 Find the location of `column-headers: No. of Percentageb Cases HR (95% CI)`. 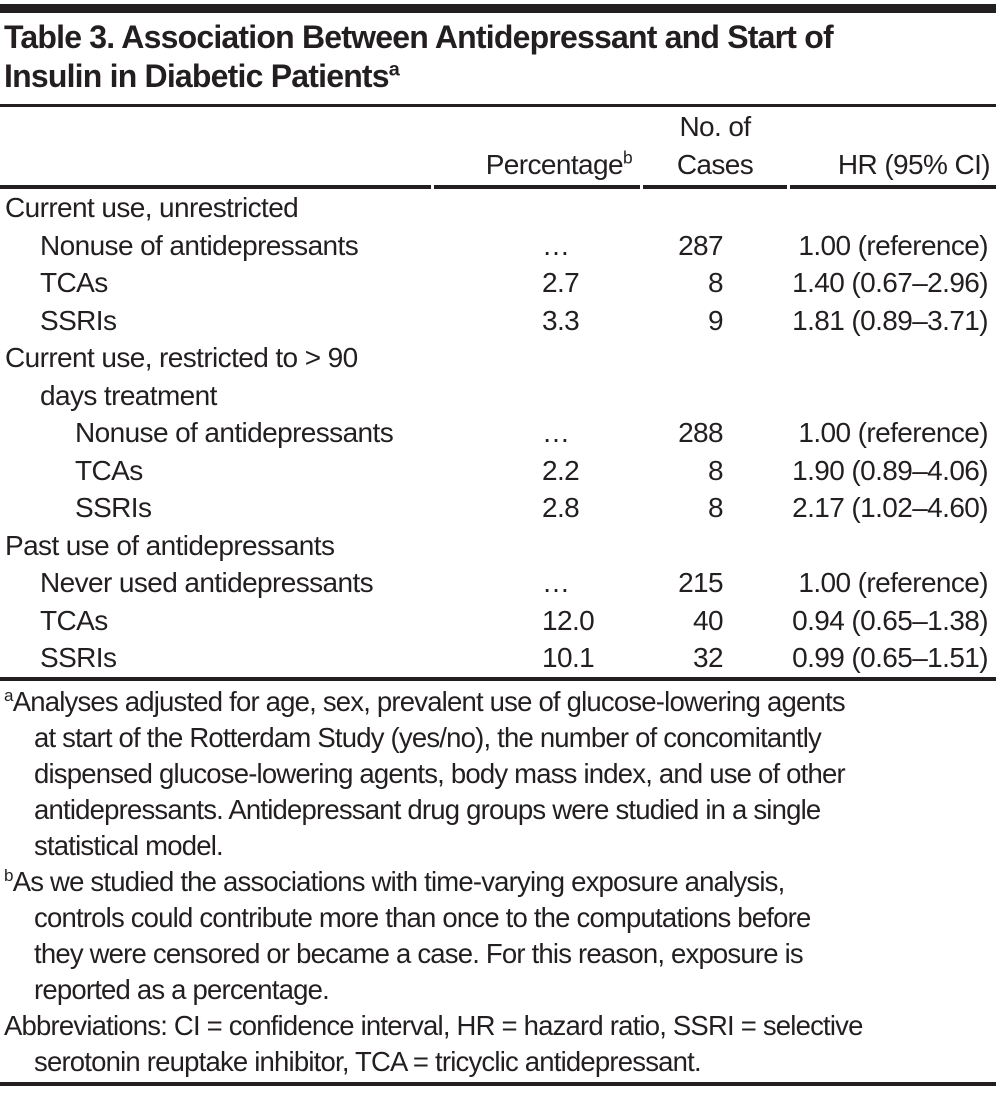

column-headers: No. of Percentageb Cases HR (95% CI) is located at coordinates (498, 146).